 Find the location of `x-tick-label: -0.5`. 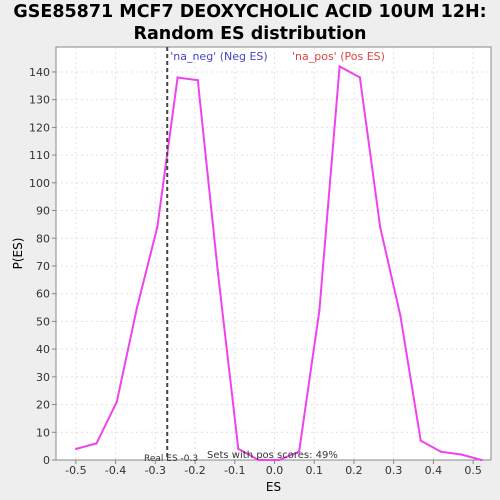

x-tick-label: -0.5 is located at coordinates (75, 470).